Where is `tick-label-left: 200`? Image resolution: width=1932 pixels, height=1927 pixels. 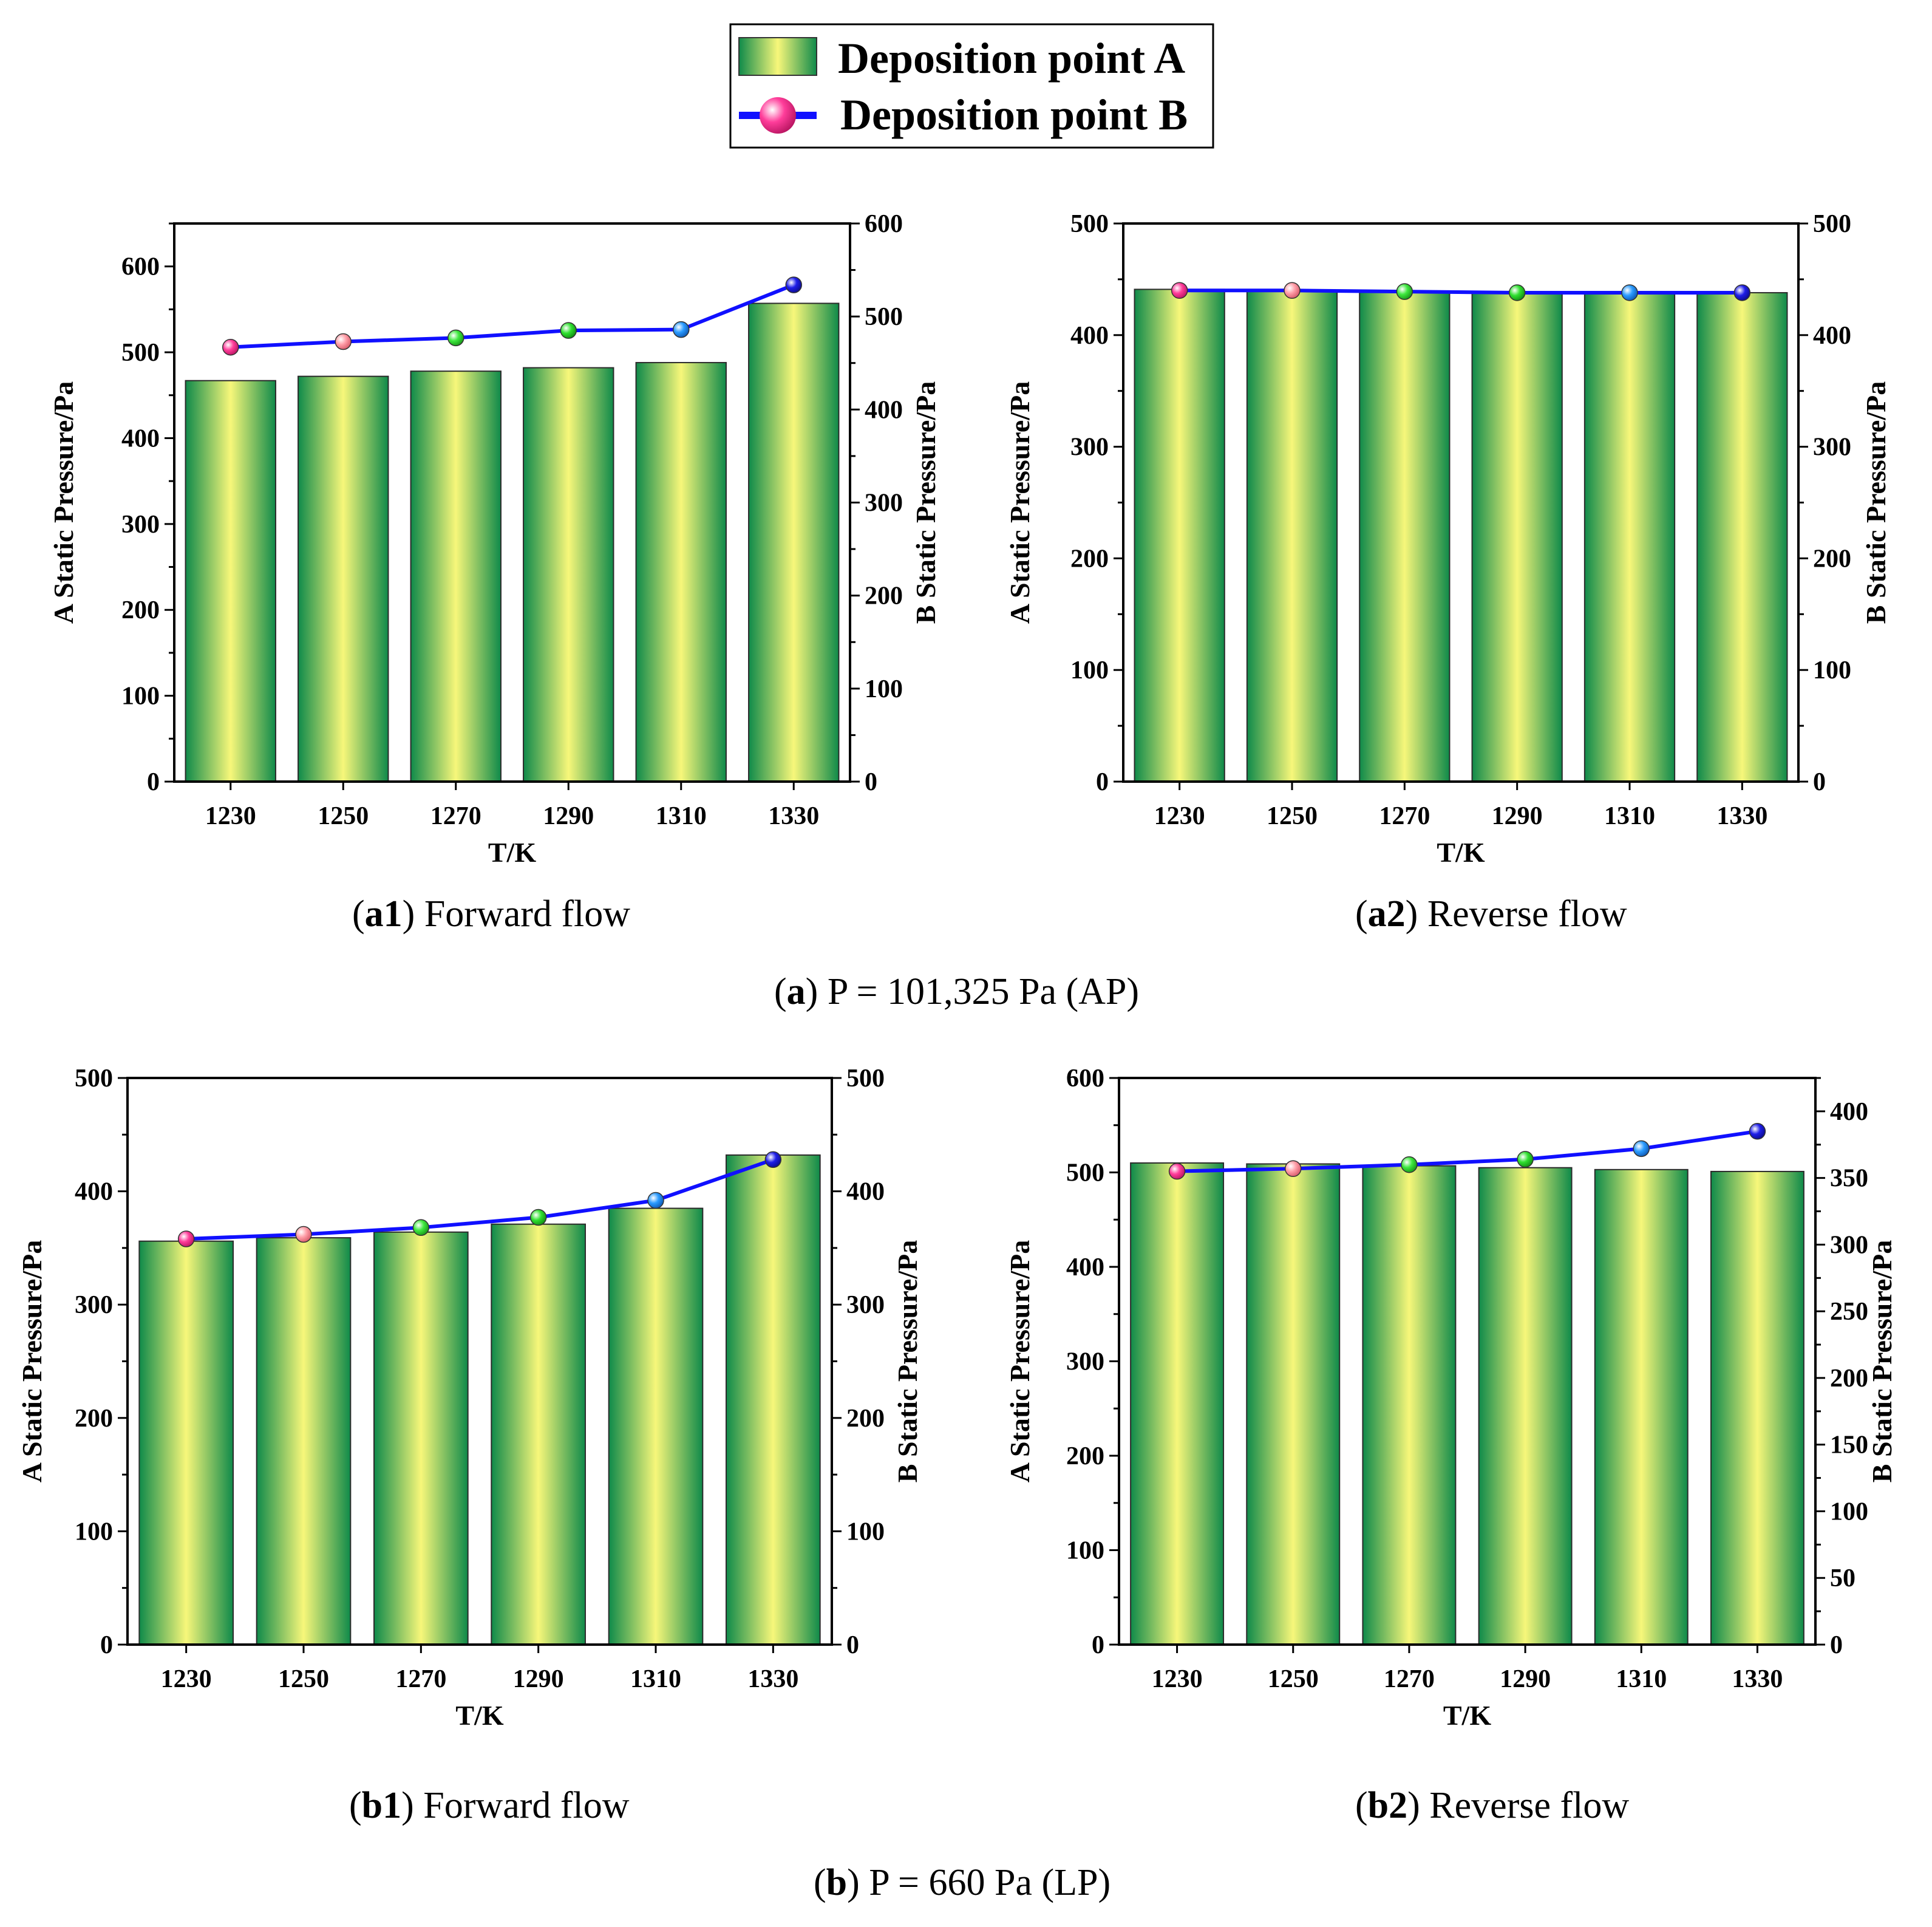
tick-label-left: 200 is located at coordinates (1089, 559).